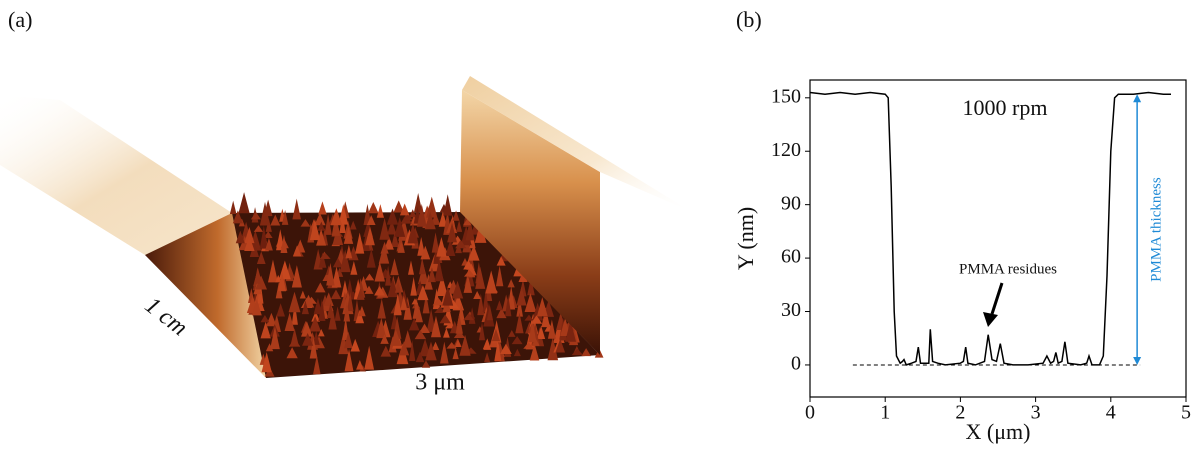 This screenshot has width=1196, height=450. What do you see at coordinates (166, 316) in the screenshot?
I see `depth-label: 1 cm` at bounding box center [166, 316].